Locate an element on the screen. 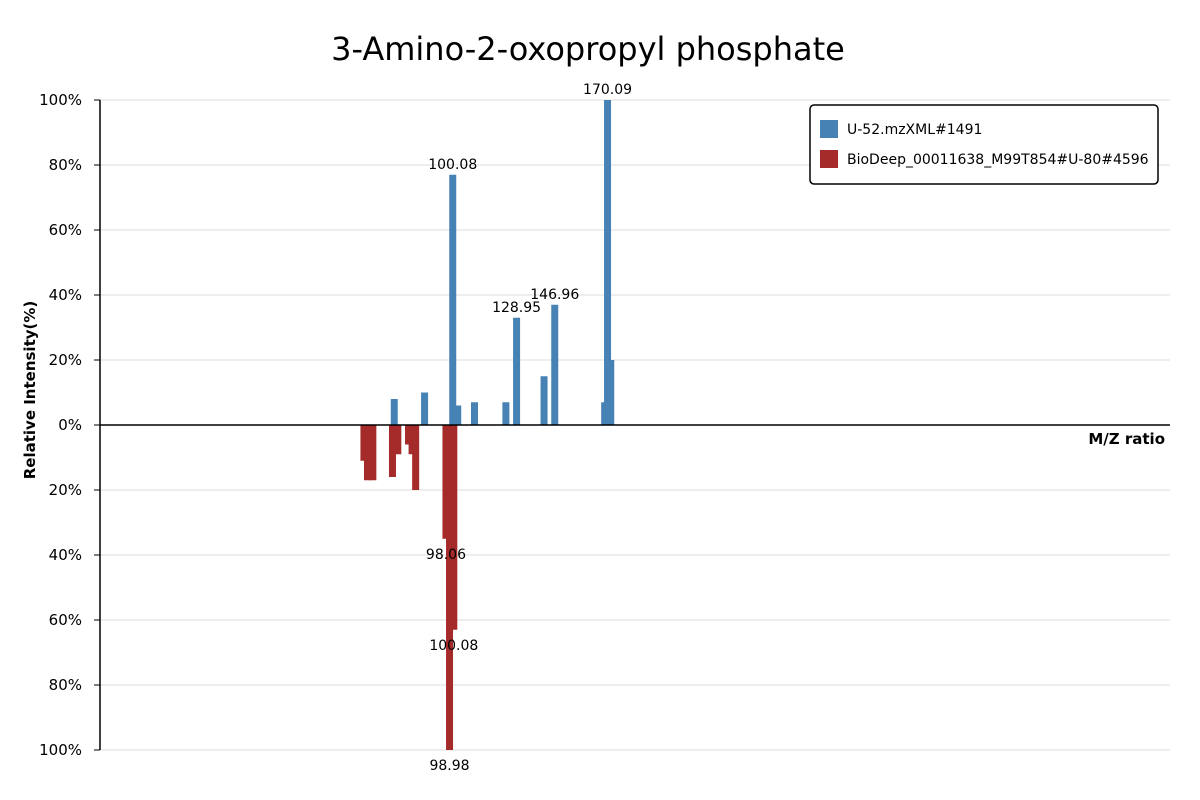 Image resolution: width=1200 pixels, height=800 pixels. peak-label: 98.06 is located at coordinates (446, 555).